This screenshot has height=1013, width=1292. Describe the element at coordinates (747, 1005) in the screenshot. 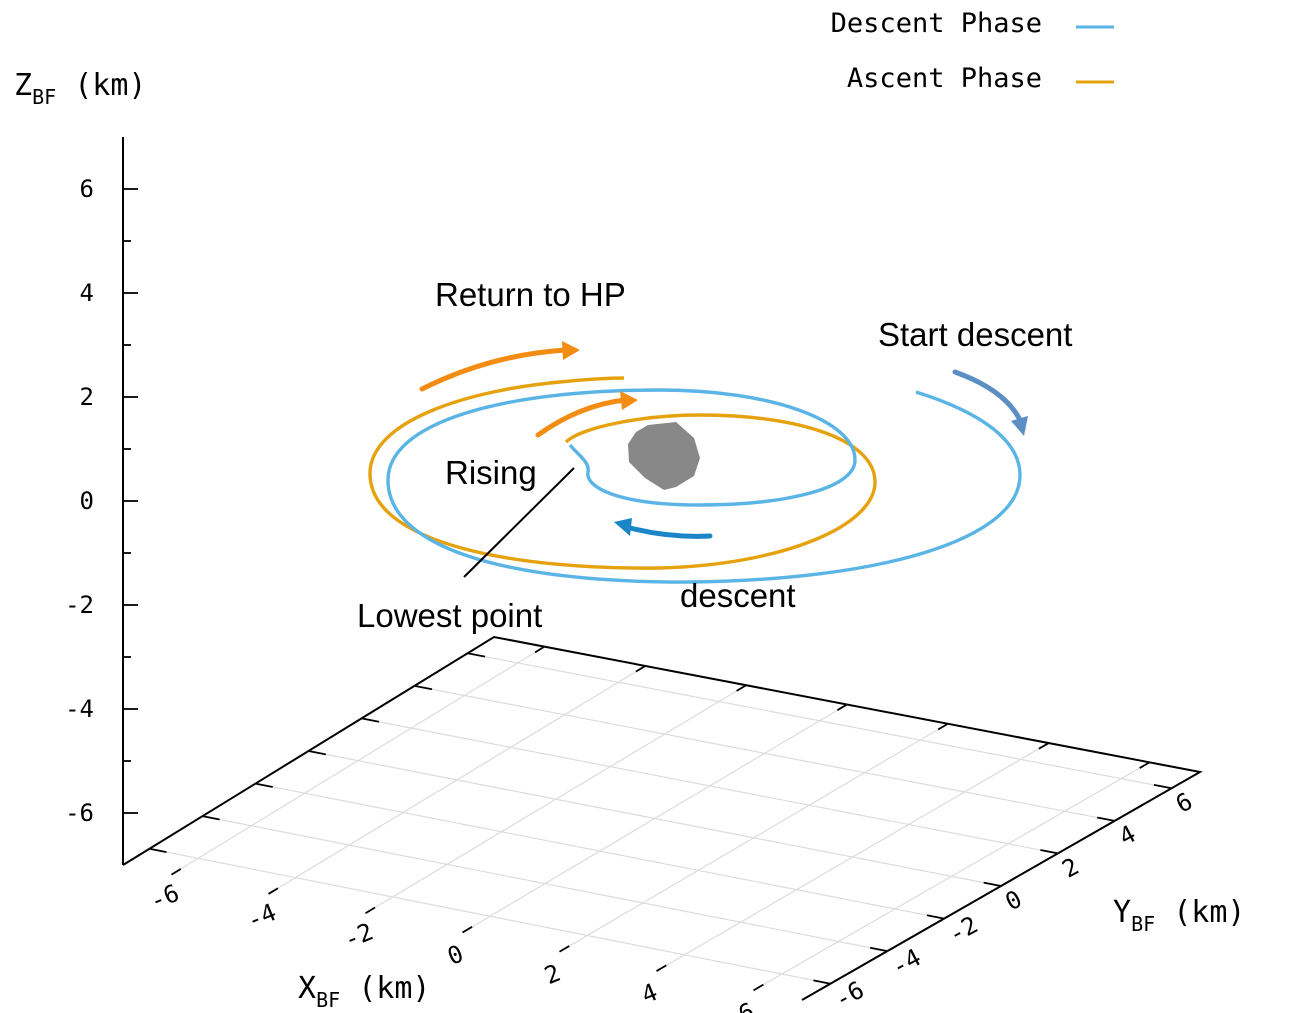

I see `x-tick-label: 6` at that location.